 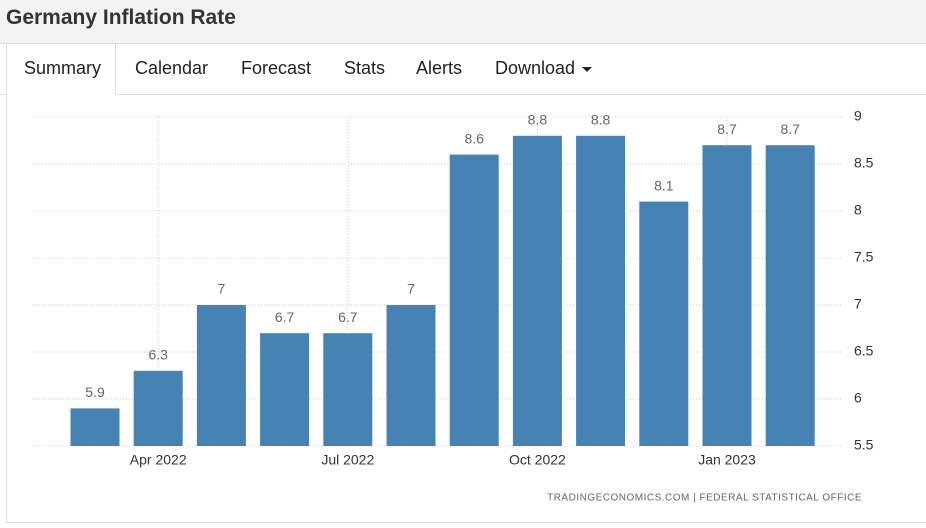 What do you see at coordinates (276, 68) in the screenshot?
I see `tab: Forecast` at bounding box center [276, 68].